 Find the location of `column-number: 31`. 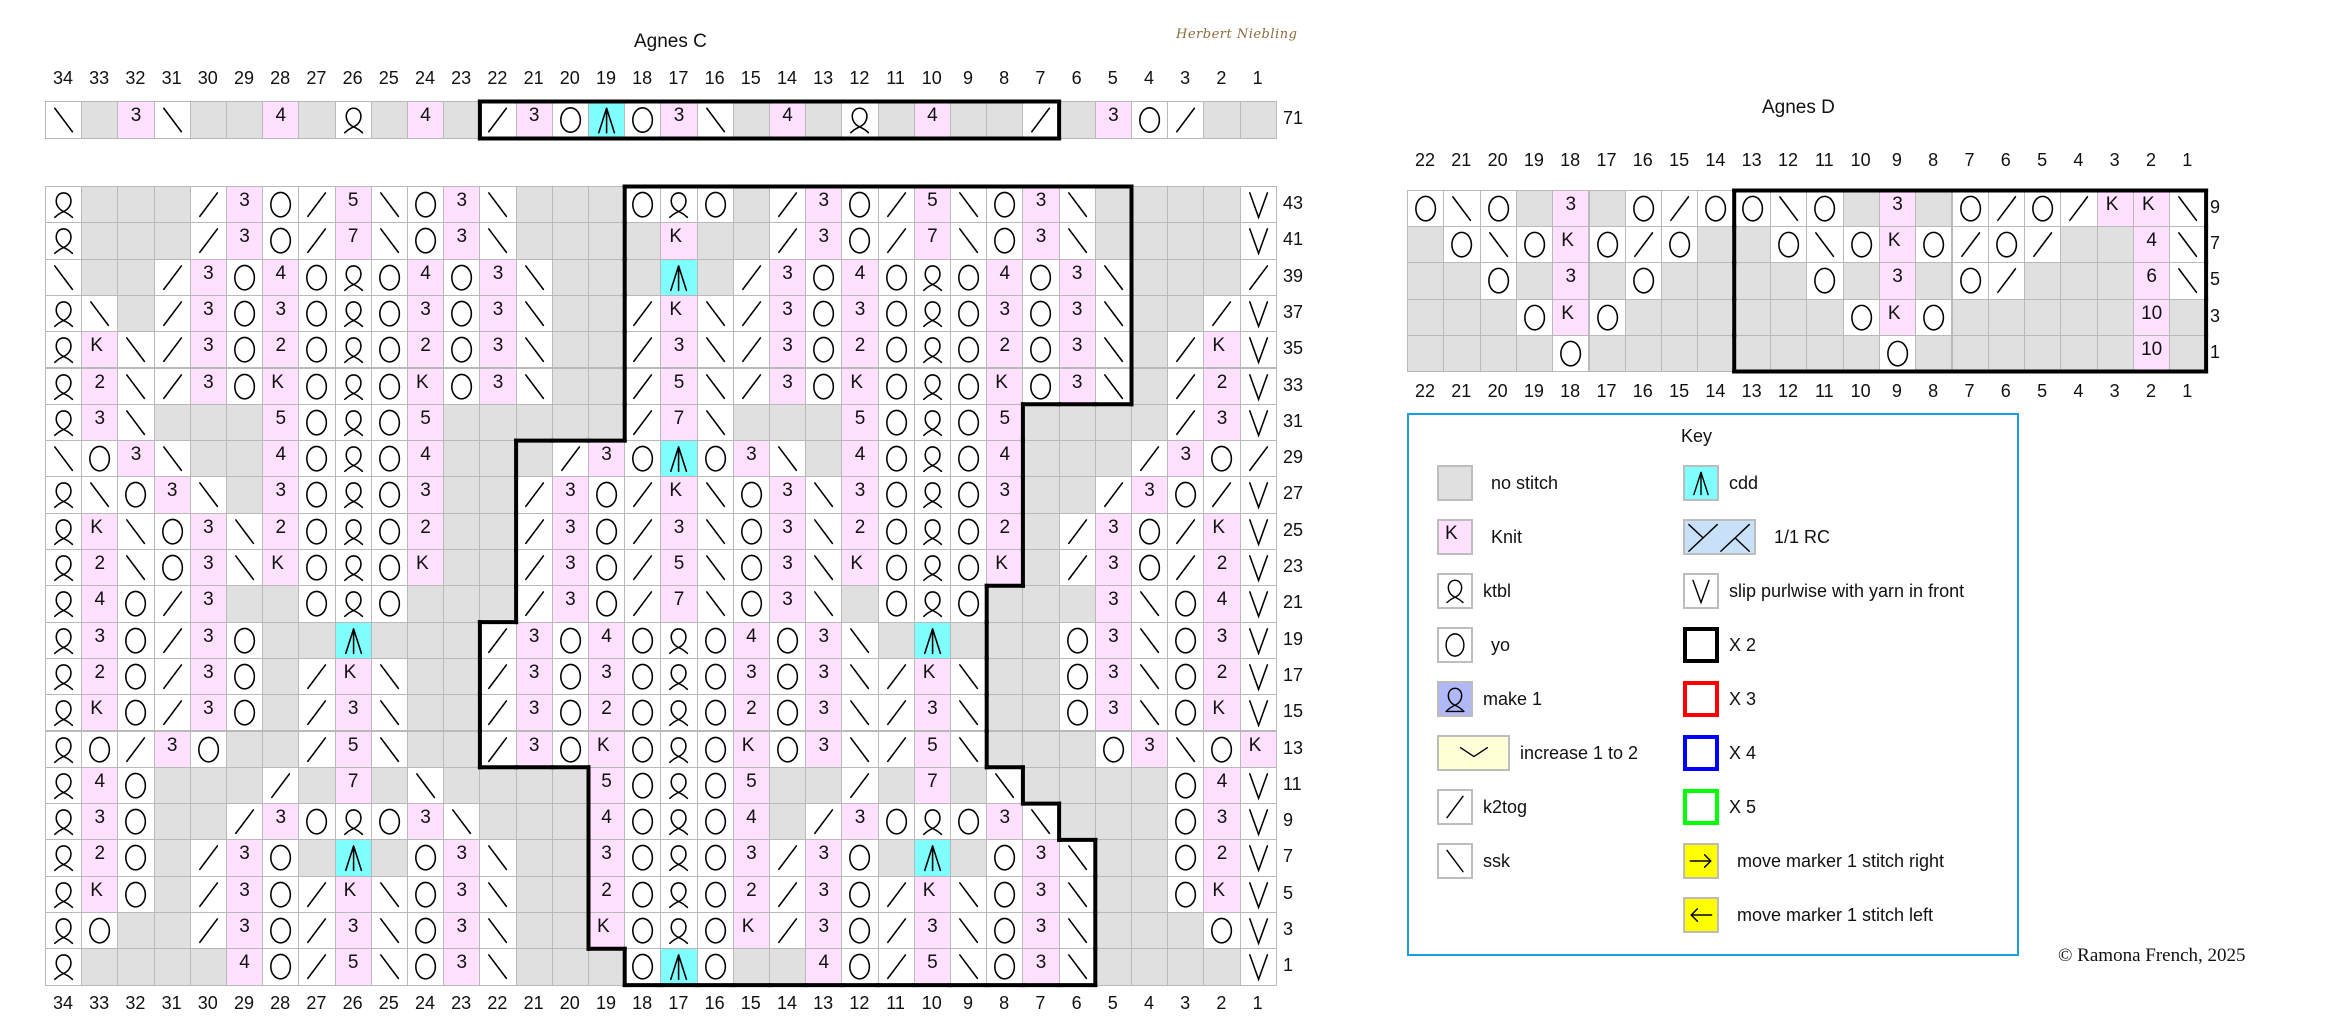

column-number: 31 is located at coordinates (171, 78).